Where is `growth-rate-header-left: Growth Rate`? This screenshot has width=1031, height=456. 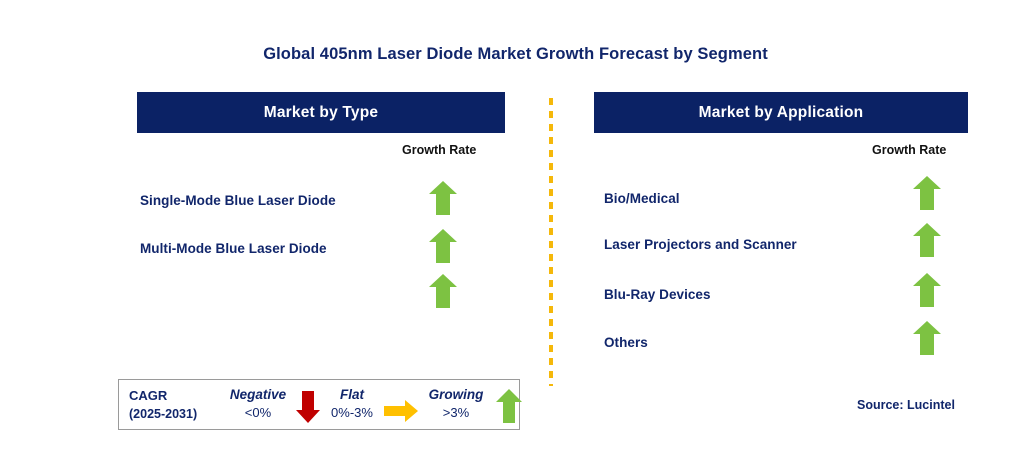 growth-rate-header-left: Growth Rate is located at coordinates (439, 150).